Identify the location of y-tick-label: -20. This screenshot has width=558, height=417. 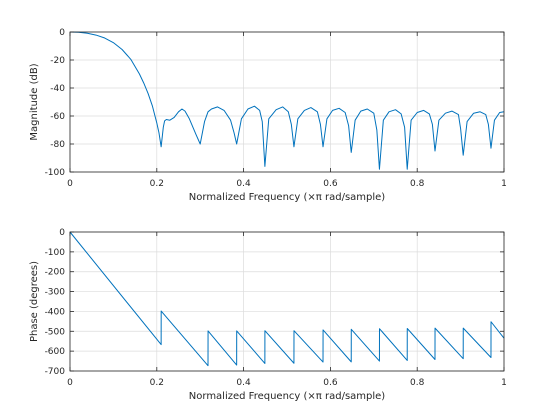
(57, 61).